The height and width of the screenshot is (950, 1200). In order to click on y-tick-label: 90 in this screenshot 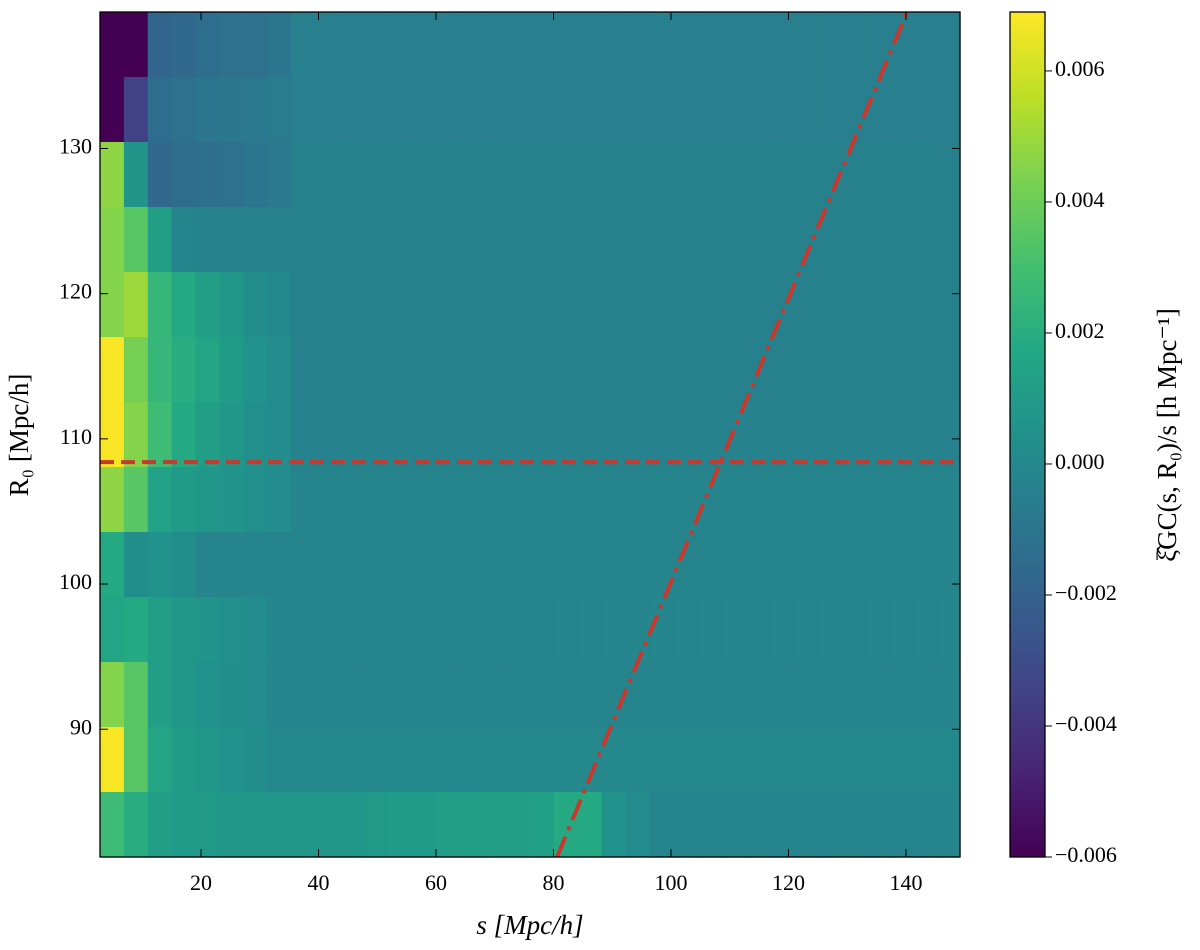, I will do `click(81, 726)`.